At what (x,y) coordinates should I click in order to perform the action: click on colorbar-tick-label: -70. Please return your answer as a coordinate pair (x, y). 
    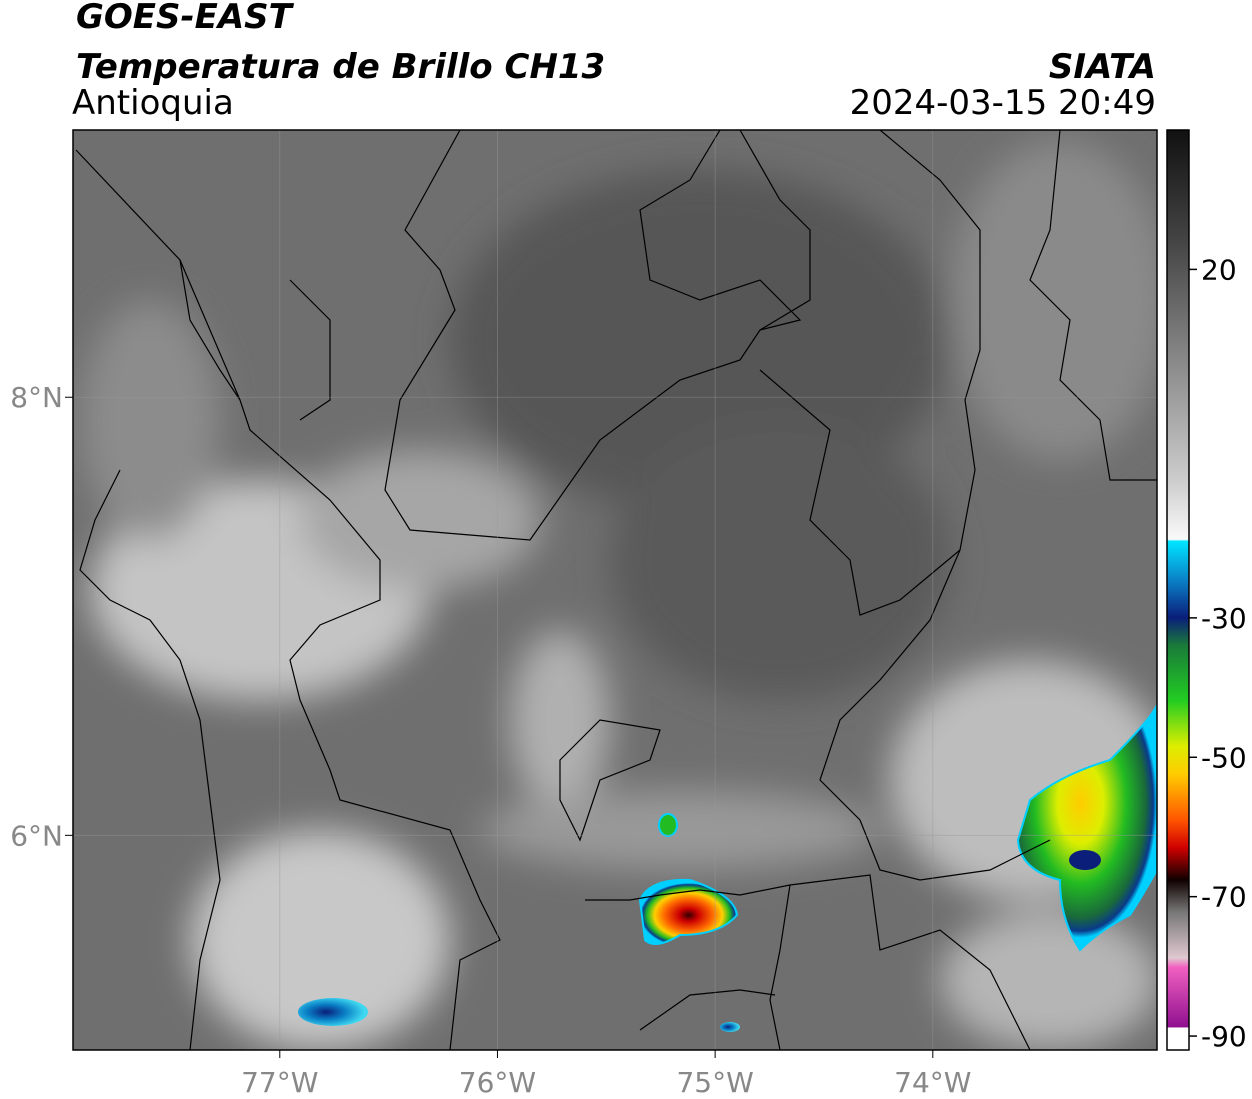
    Looking at the image, I should click on (1224, 897).